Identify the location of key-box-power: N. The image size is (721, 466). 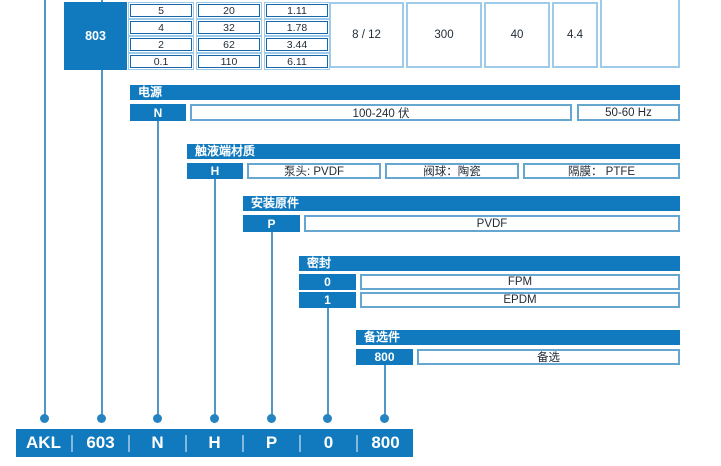
(158, 112).